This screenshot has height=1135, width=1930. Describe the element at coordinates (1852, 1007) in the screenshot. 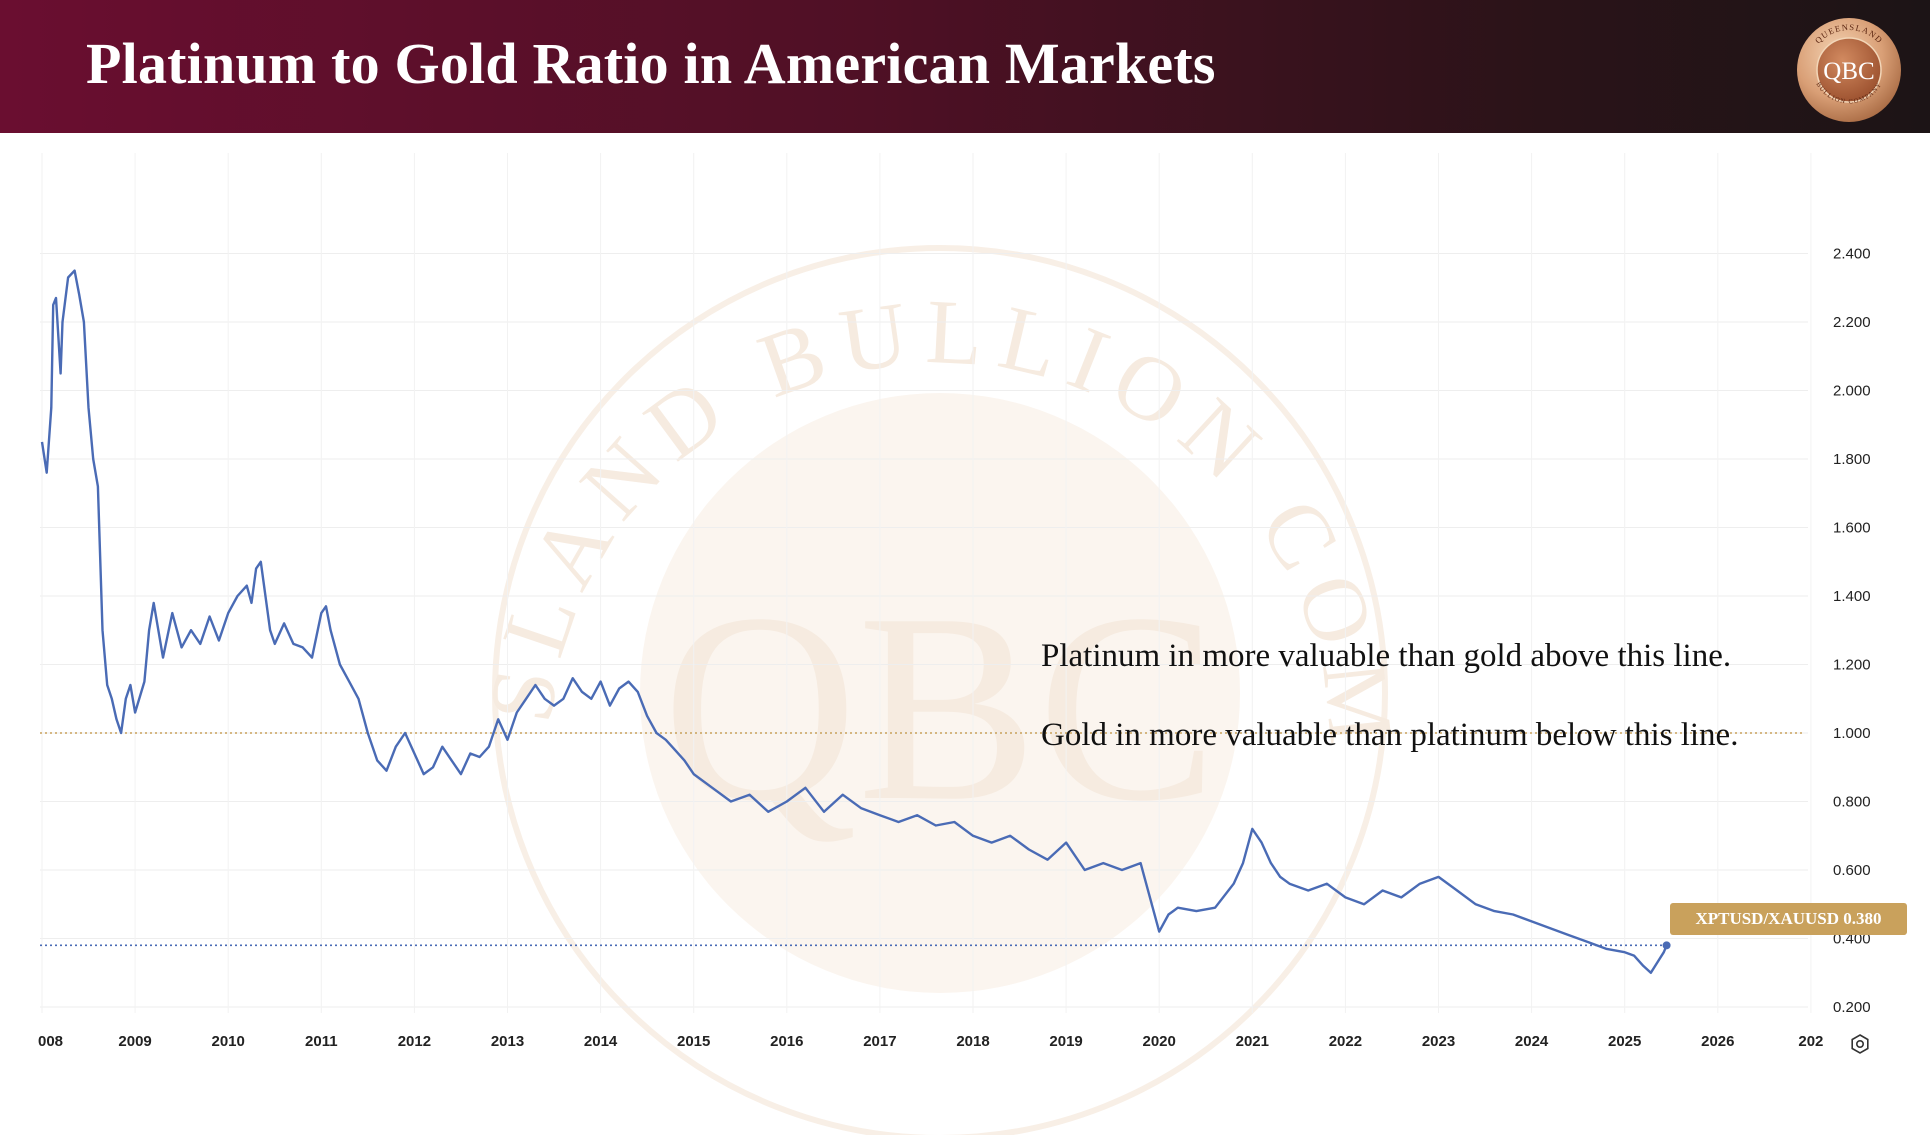

I see `y-tick-label: 0.200` at that location.